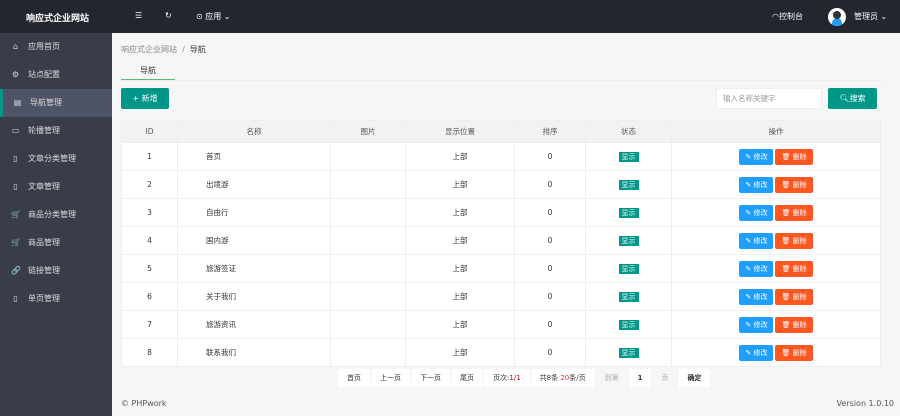  I want to click on sidebar-item-icon: 🔗, so click(16, 270).